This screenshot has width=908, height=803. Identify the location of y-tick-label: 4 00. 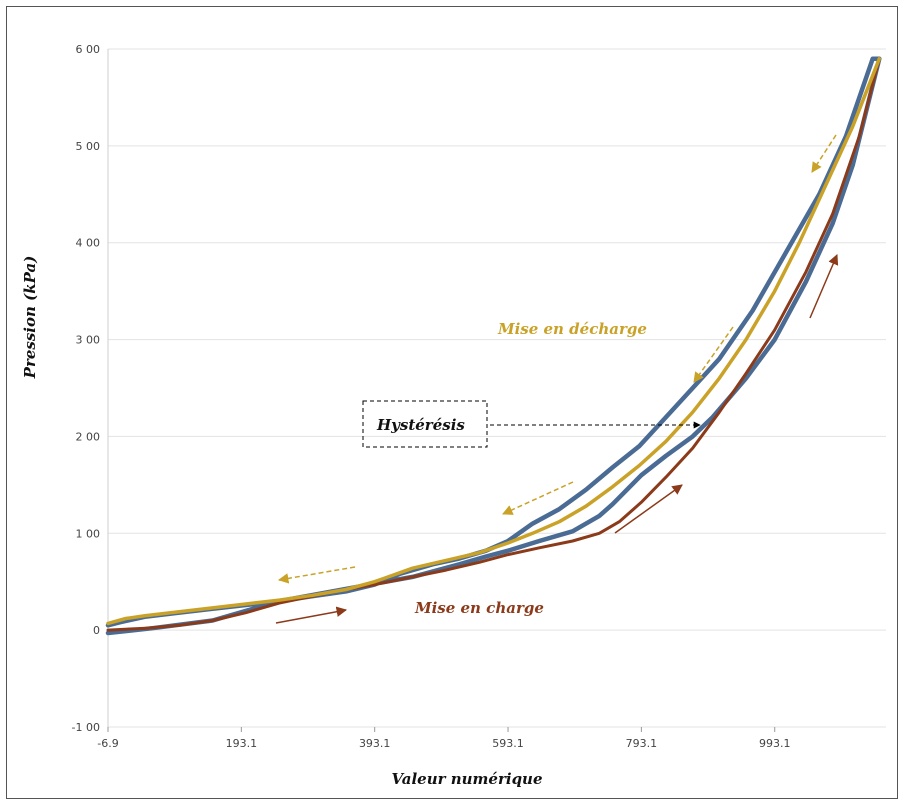
(88, 243).